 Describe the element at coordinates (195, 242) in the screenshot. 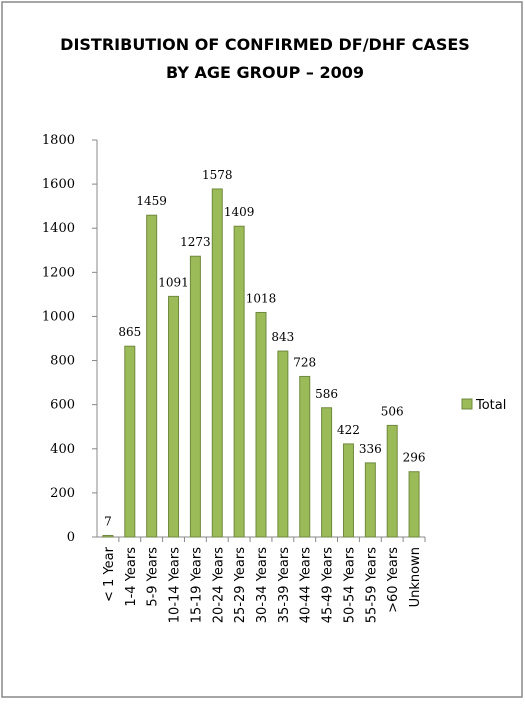

I see `data-label: 1273` at that location.